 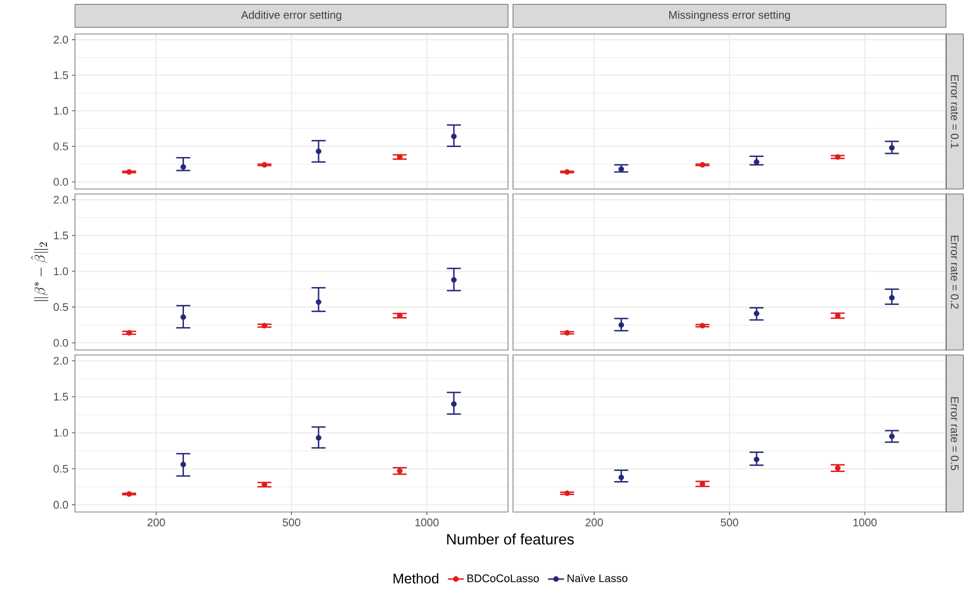 What do you see at coordinates (510, 539) in the screenshot?
I see `x-axis-title: Number of features` at bounding box center [510, 539].